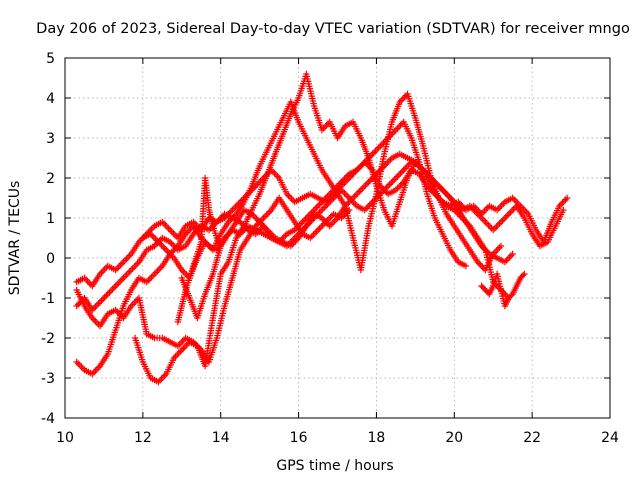 The height and width of the screenshot is (480, 640). Describe the element at coordinates (50, 219) in the screenshot. I see `y-tick-label: 1` at that location.